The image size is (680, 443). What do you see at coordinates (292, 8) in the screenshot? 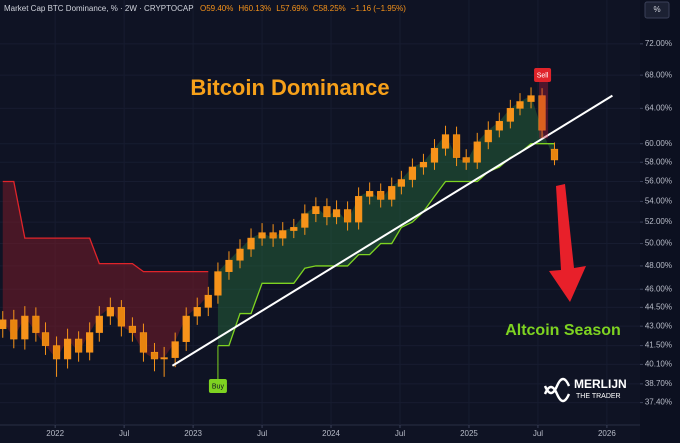
I see `header-value: L57.69%` at bounding box center [292, 8].